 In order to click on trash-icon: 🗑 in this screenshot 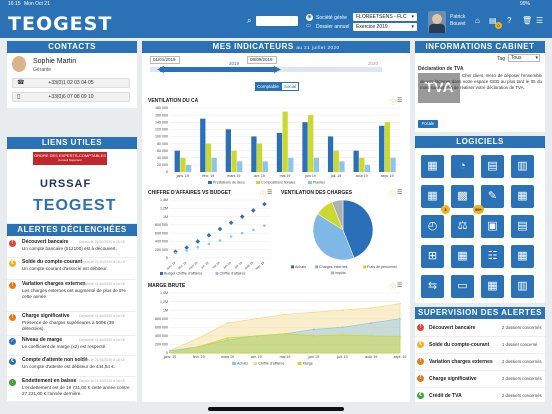, I will do `click(527, 20)`.